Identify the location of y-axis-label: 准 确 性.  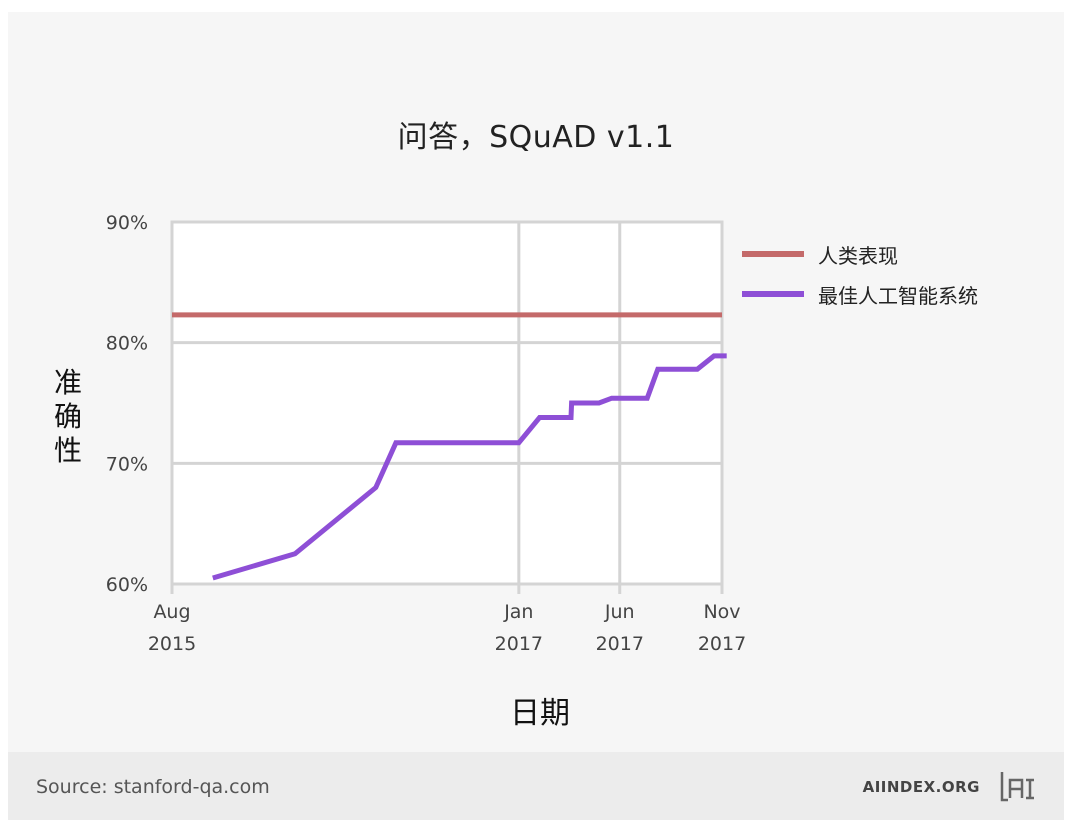
(67, 416).